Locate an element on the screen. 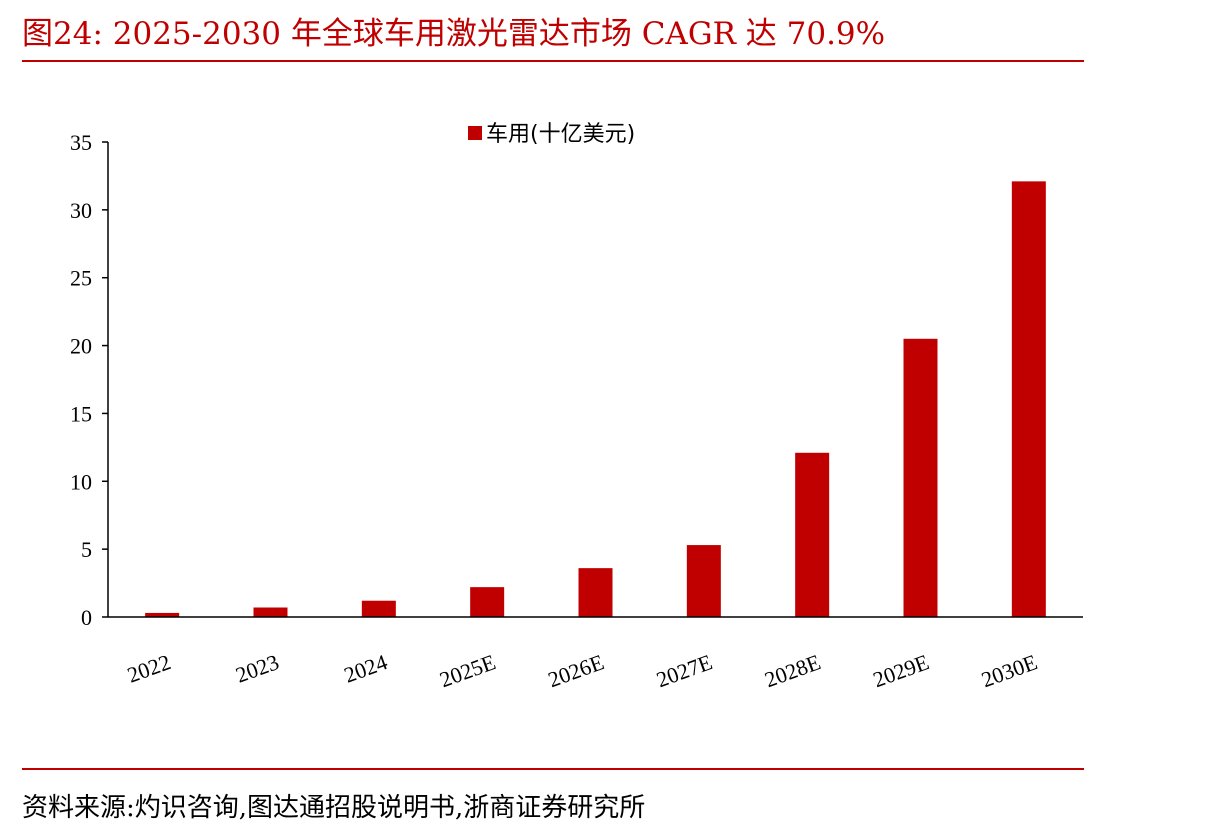 The width and height of the screenshot is (1210, 838). y-axis-ticks: 0 5 10 15 20 25 30 35 is located at coordinates (89, 380).